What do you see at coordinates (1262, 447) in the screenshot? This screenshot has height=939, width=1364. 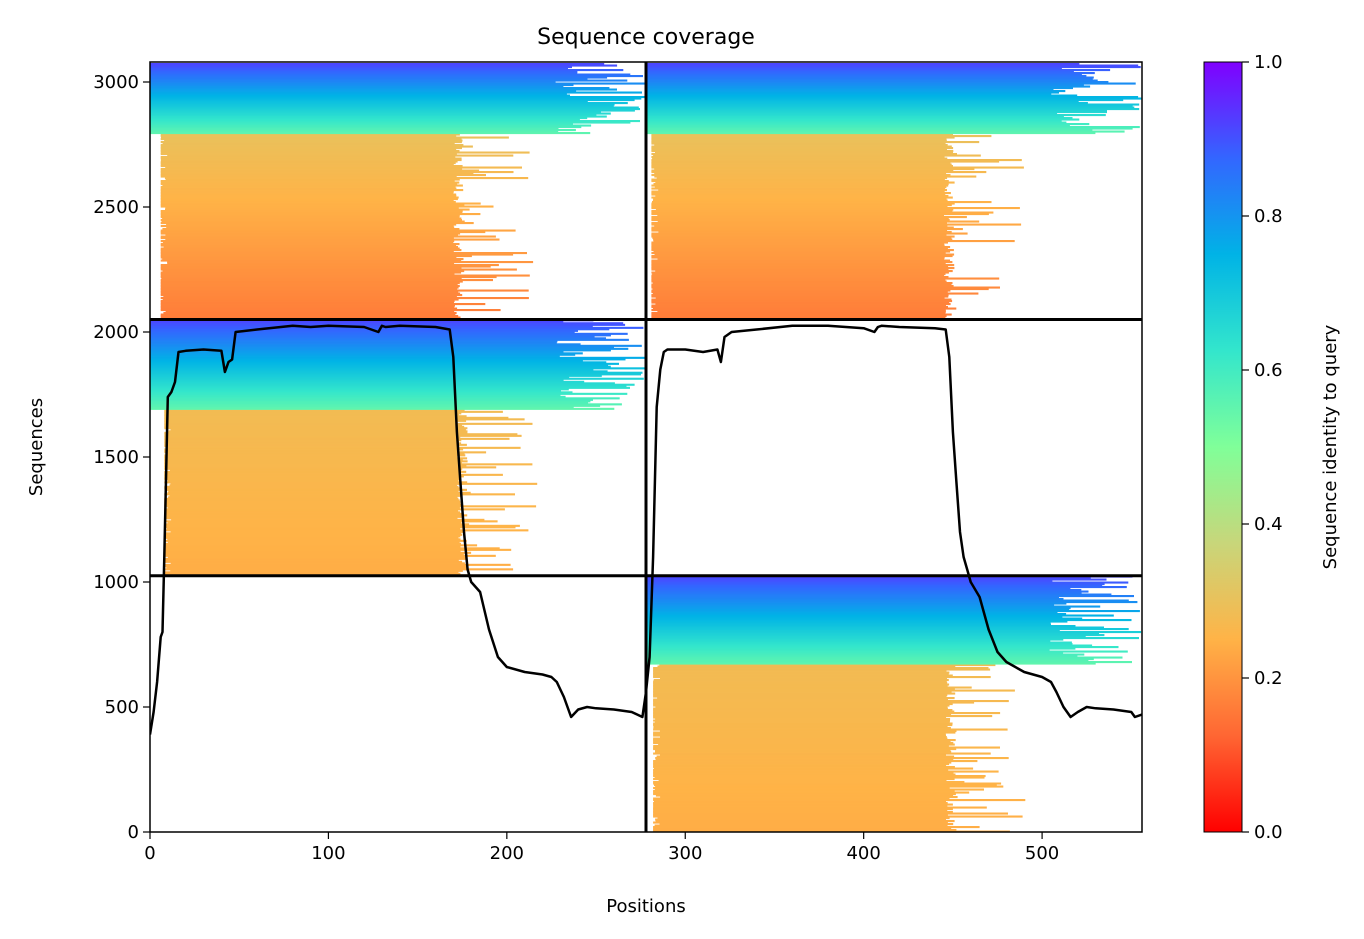 I see `colorbar-ticks: 0.0 0.2 0.4 0.6 0.8 1.0` at bounding box center [1262, 447].